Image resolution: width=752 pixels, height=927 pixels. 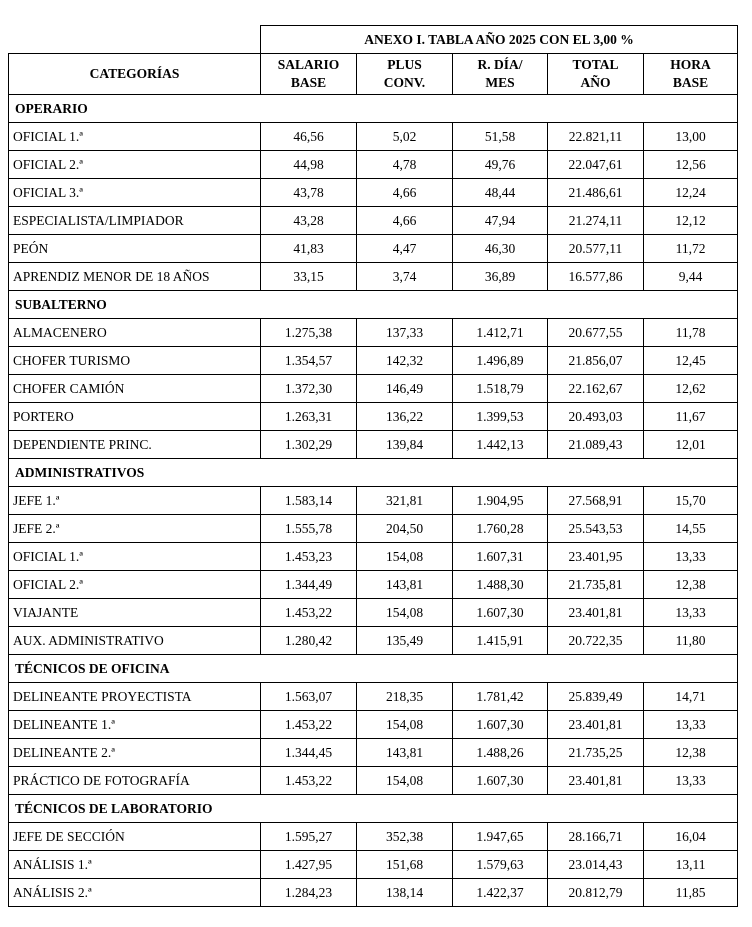 What do you see at coordinates (500, 500) in the screenshot?
I see `value-cell: 1.904,95` at bounding box center [500, 500].